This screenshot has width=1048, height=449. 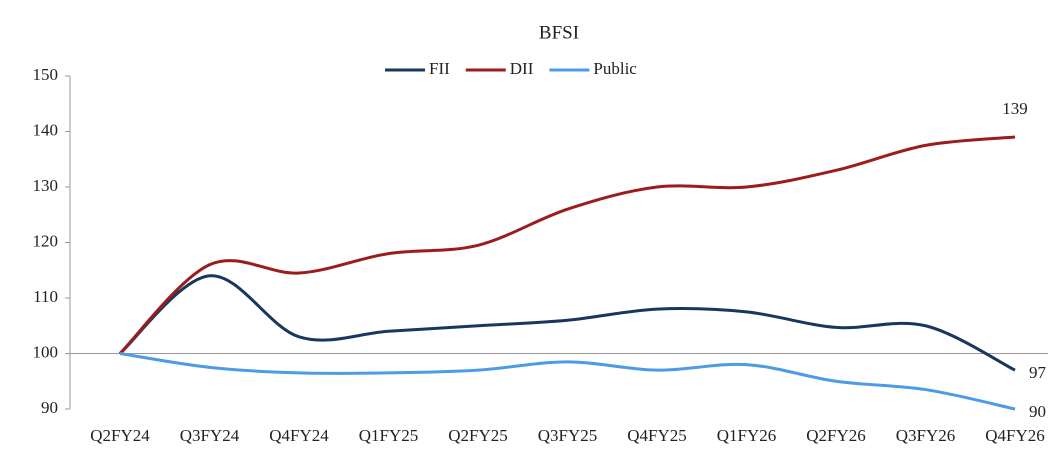 I want to click on y-tick-label: 90, so click(x=49, y=407).